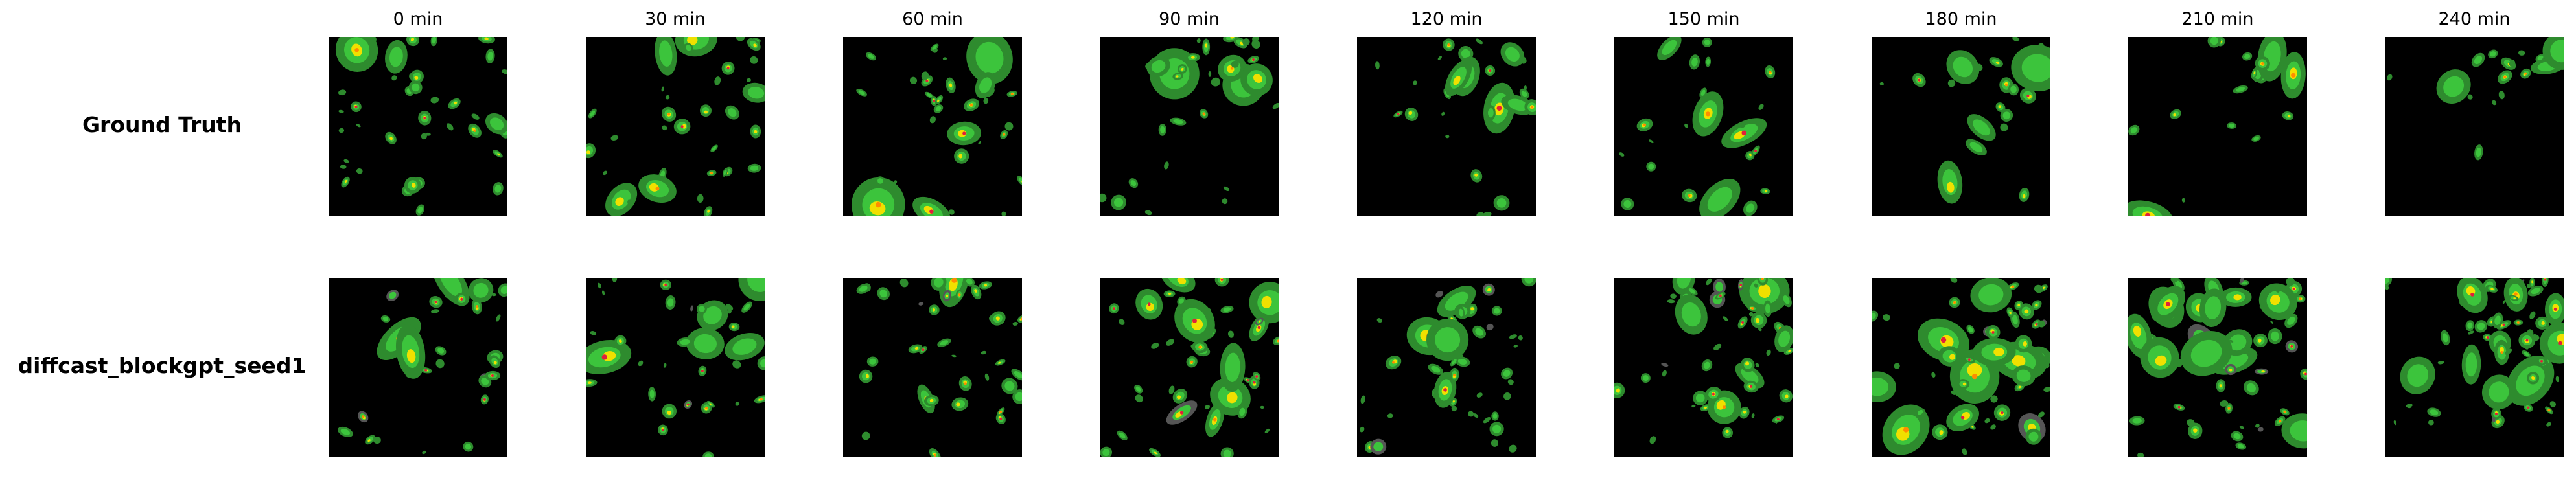 The height and width of the screenshot is (489, 2576). Describe the element at coordinates (2475, 19) in the screenshot. I see `column-title: 240 min` at that location.